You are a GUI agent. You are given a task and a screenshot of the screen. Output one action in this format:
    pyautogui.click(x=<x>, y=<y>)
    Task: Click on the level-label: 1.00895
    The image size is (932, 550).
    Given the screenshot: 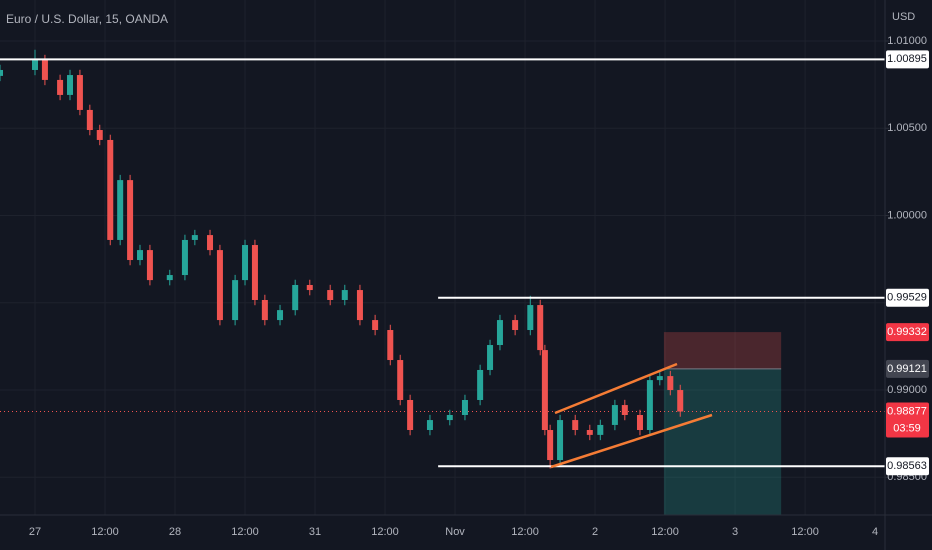 What is the action you would take?
    pyautogui.click(x=907, y=59)
    